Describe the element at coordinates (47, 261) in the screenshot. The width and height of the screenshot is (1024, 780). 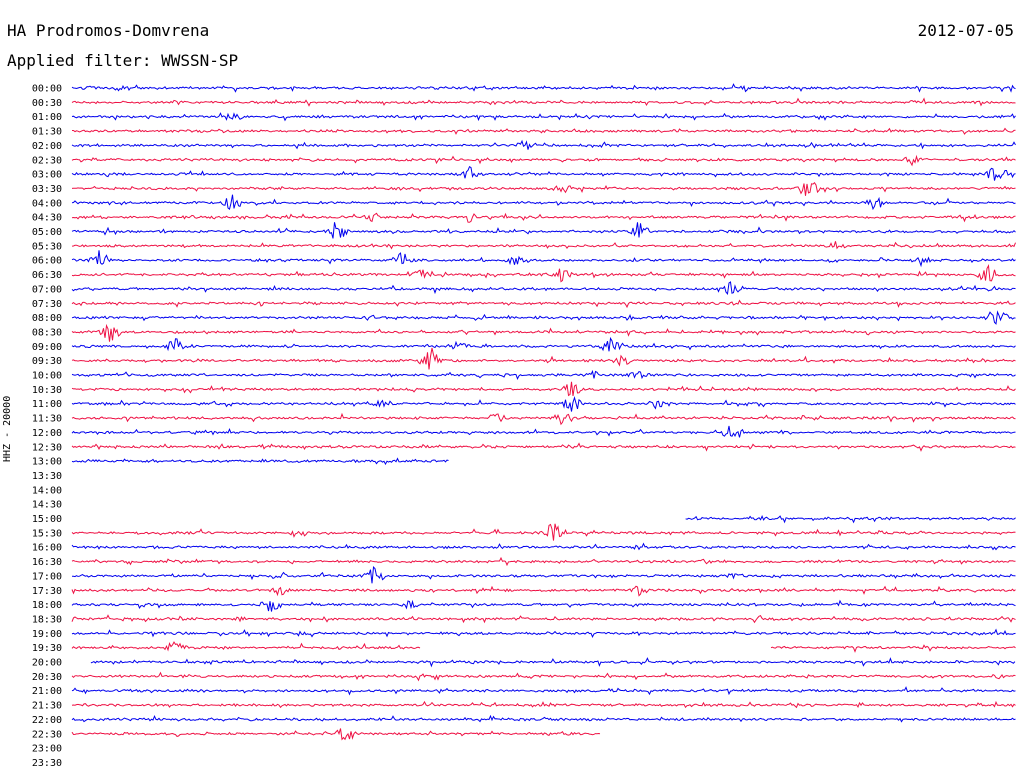
I see `time-label: 06:00` at that location.